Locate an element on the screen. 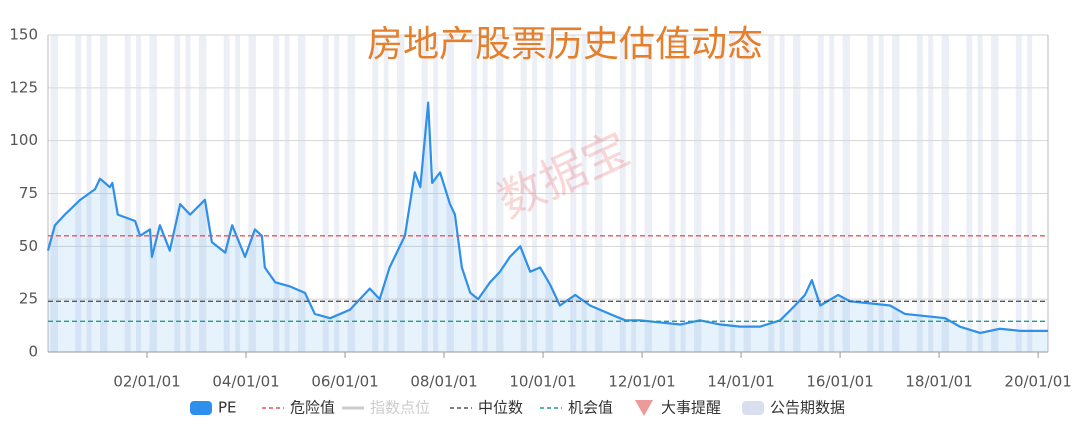 This screenshot has width=1080, height=436. x-tick-label: 16/01/01 is located at coordinates (839, 382).